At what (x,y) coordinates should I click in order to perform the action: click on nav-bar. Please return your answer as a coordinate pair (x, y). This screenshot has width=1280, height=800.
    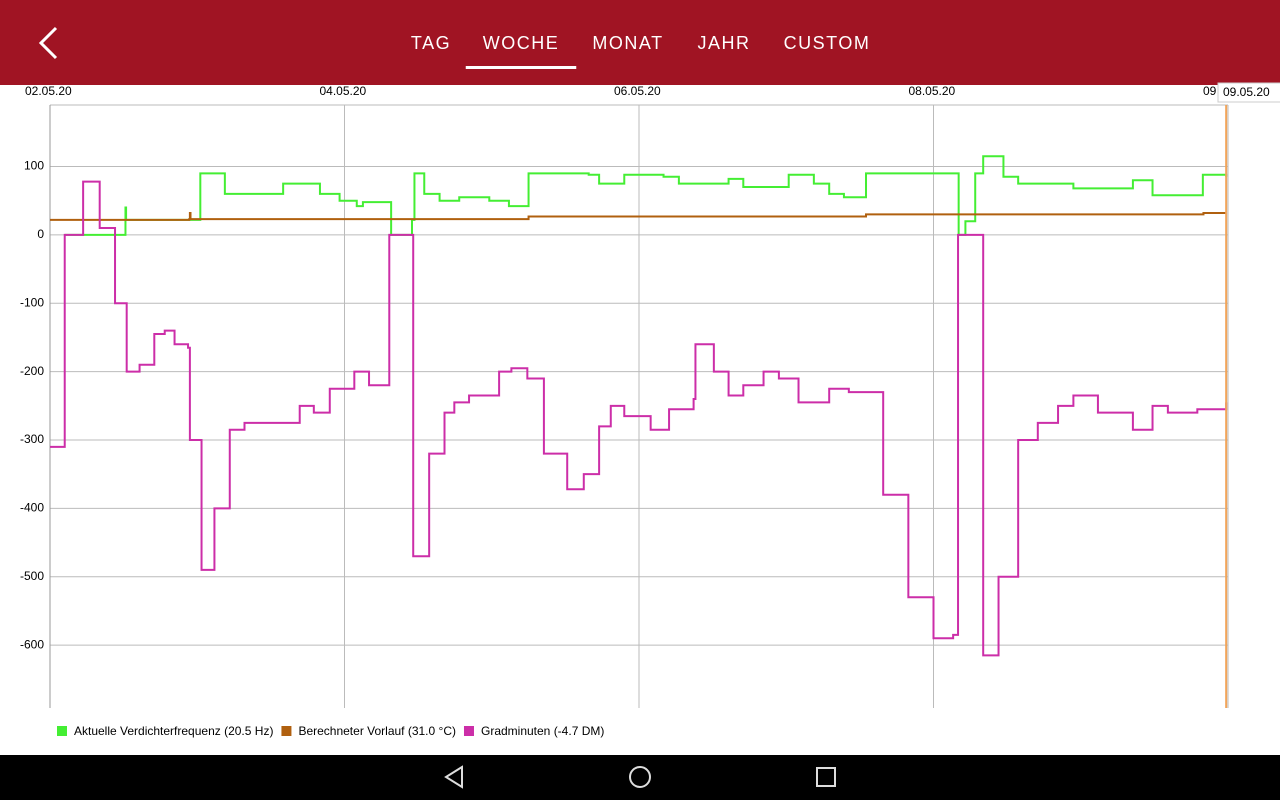
    Looking at the image, I should click on (640, 777).